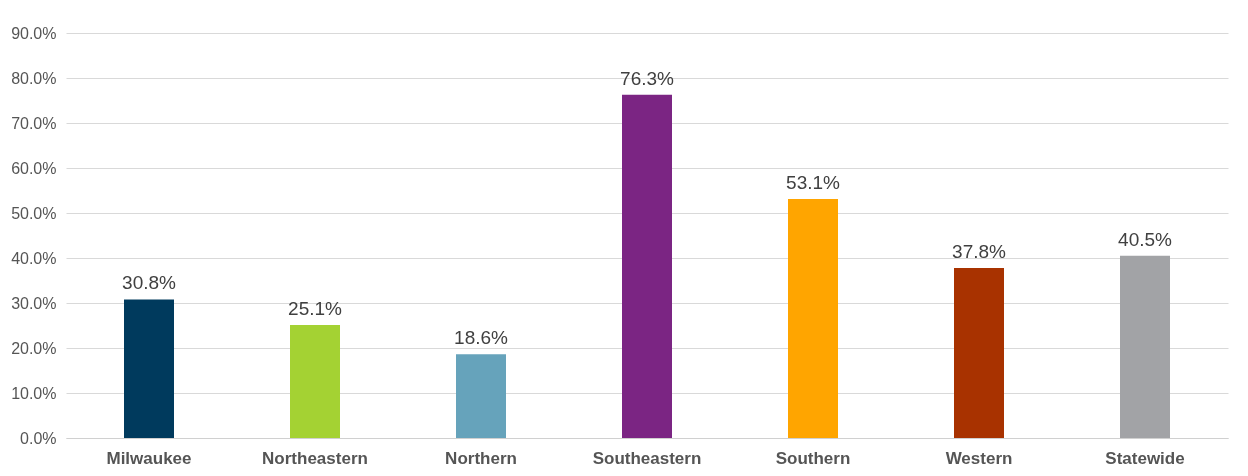 This screenshot has height=476, width=1248. Describe the element at coordinates (647, 78) in the screenshot. I see `data-label: 76.3%` at that location.